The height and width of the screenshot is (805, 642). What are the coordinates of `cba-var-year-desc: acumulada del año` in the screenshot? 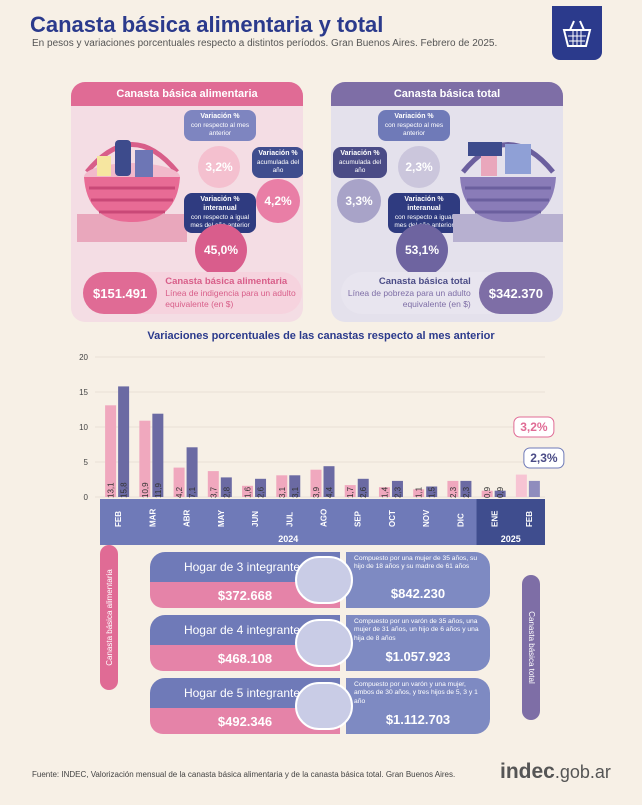 It's located at (278, 166).